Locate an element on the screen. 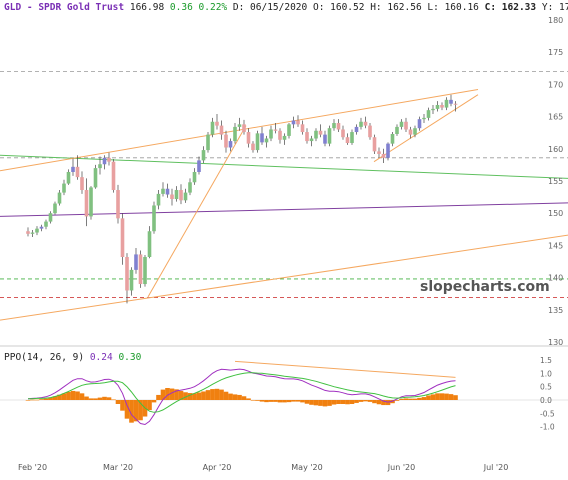 This screenshot has height=480, width=568. price-tick-label: 155 is located at coordinates (555, 181).